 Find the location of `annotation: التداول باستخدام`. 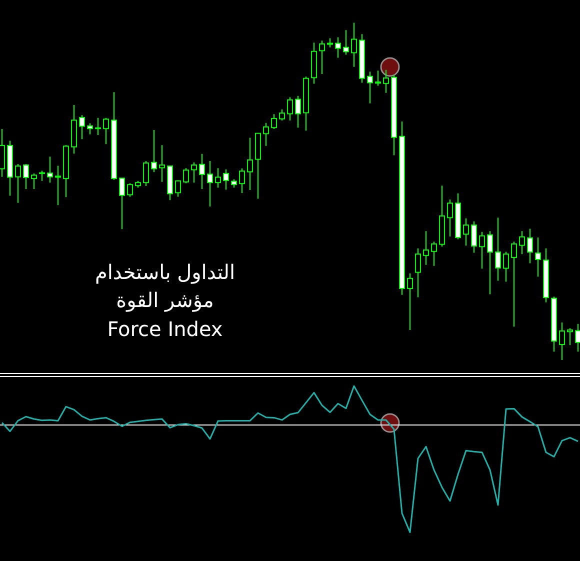

annotation: التداول باستخدام is located at coordinates (165, 272).